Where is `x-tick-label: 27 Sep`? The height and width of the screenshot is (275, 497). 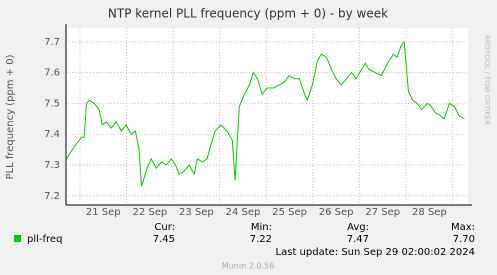 x-tick-label: 27 Sep is located at coordinates (382, 212).